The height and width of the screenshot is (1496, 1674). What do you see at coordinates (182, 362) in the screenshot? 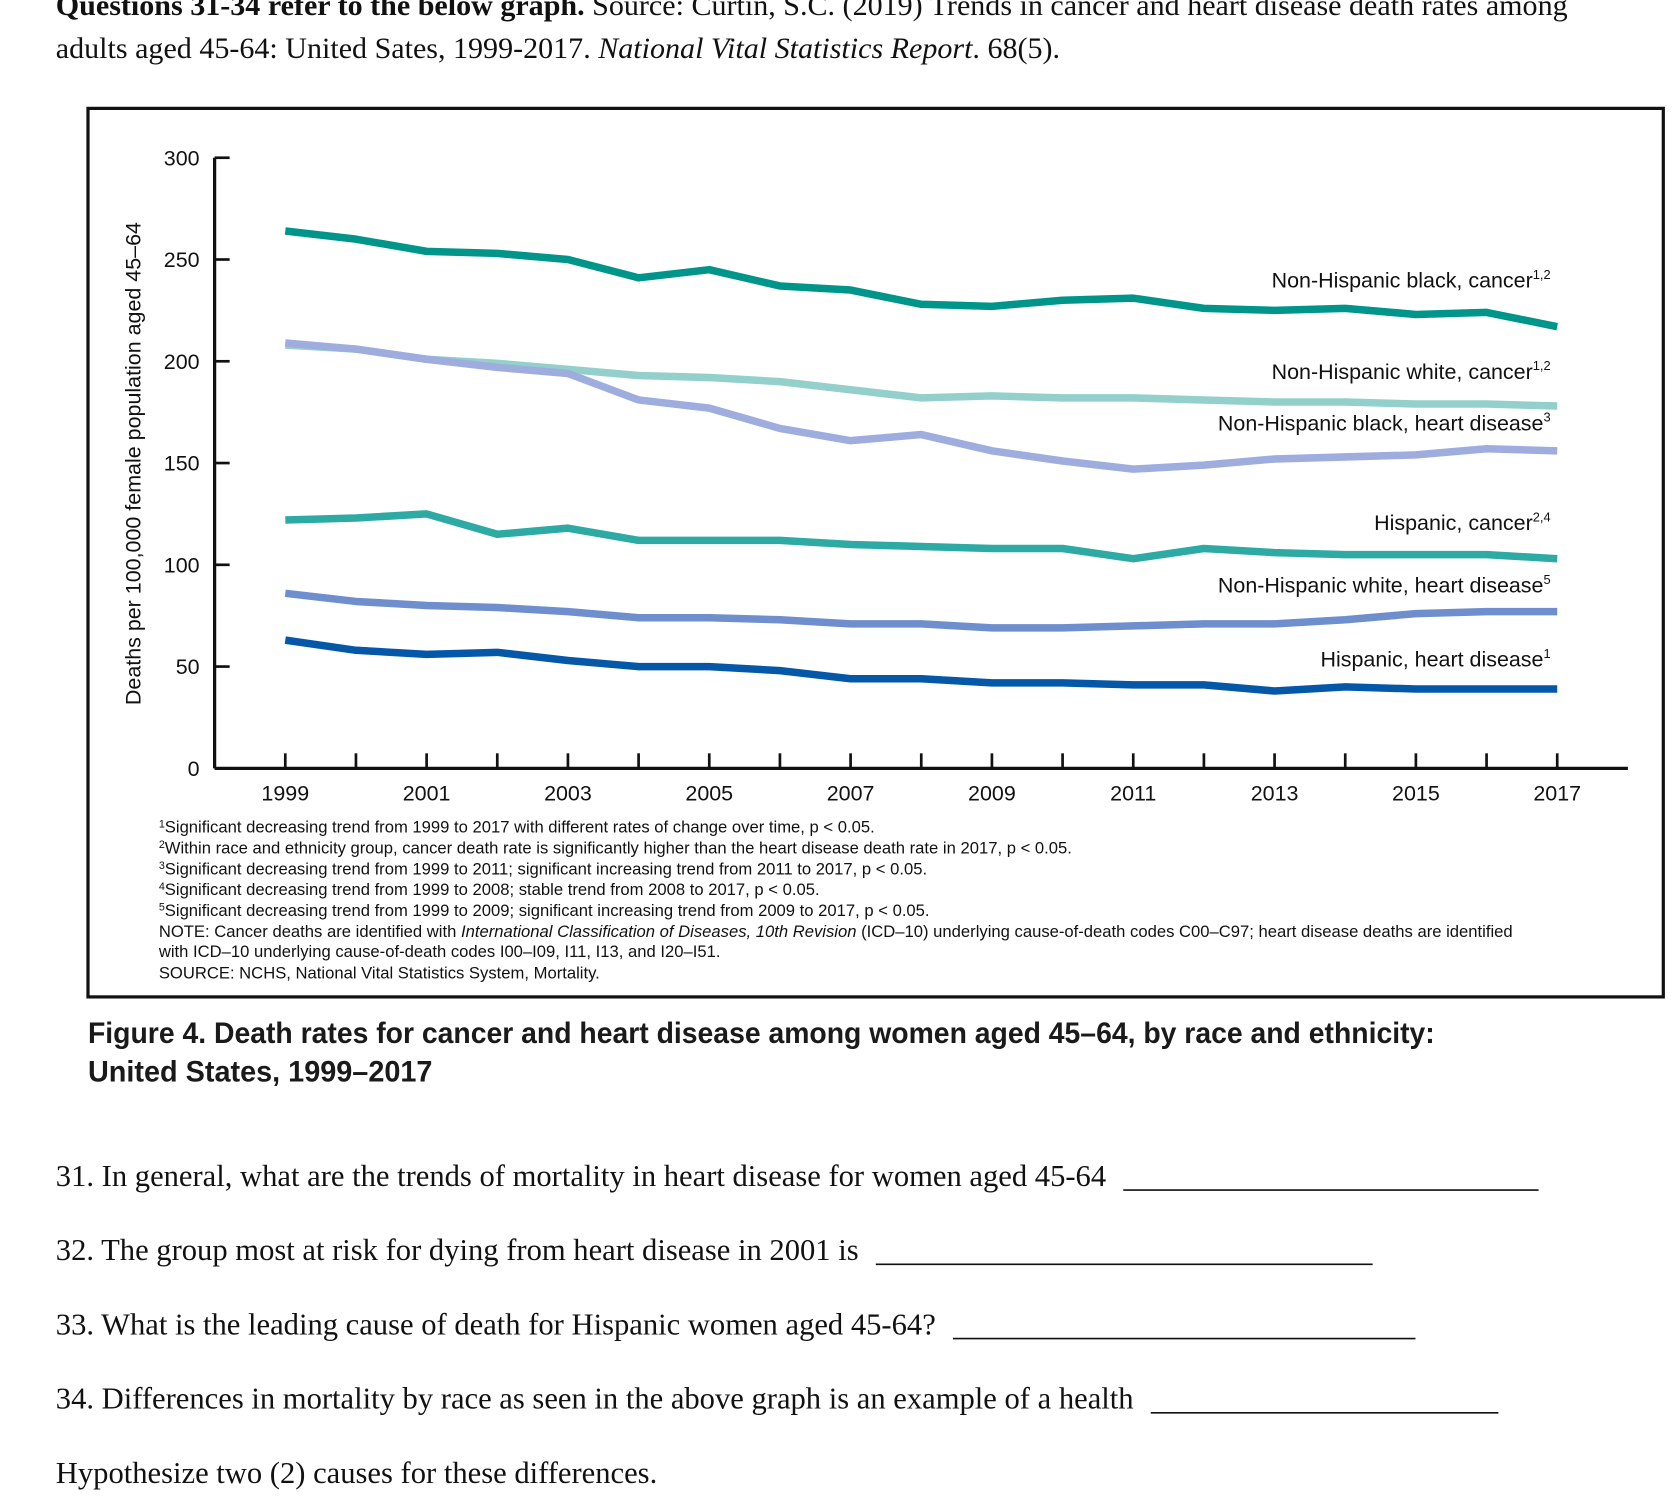
I see `y-tick-label: 200` at bounding box center [182, 362].